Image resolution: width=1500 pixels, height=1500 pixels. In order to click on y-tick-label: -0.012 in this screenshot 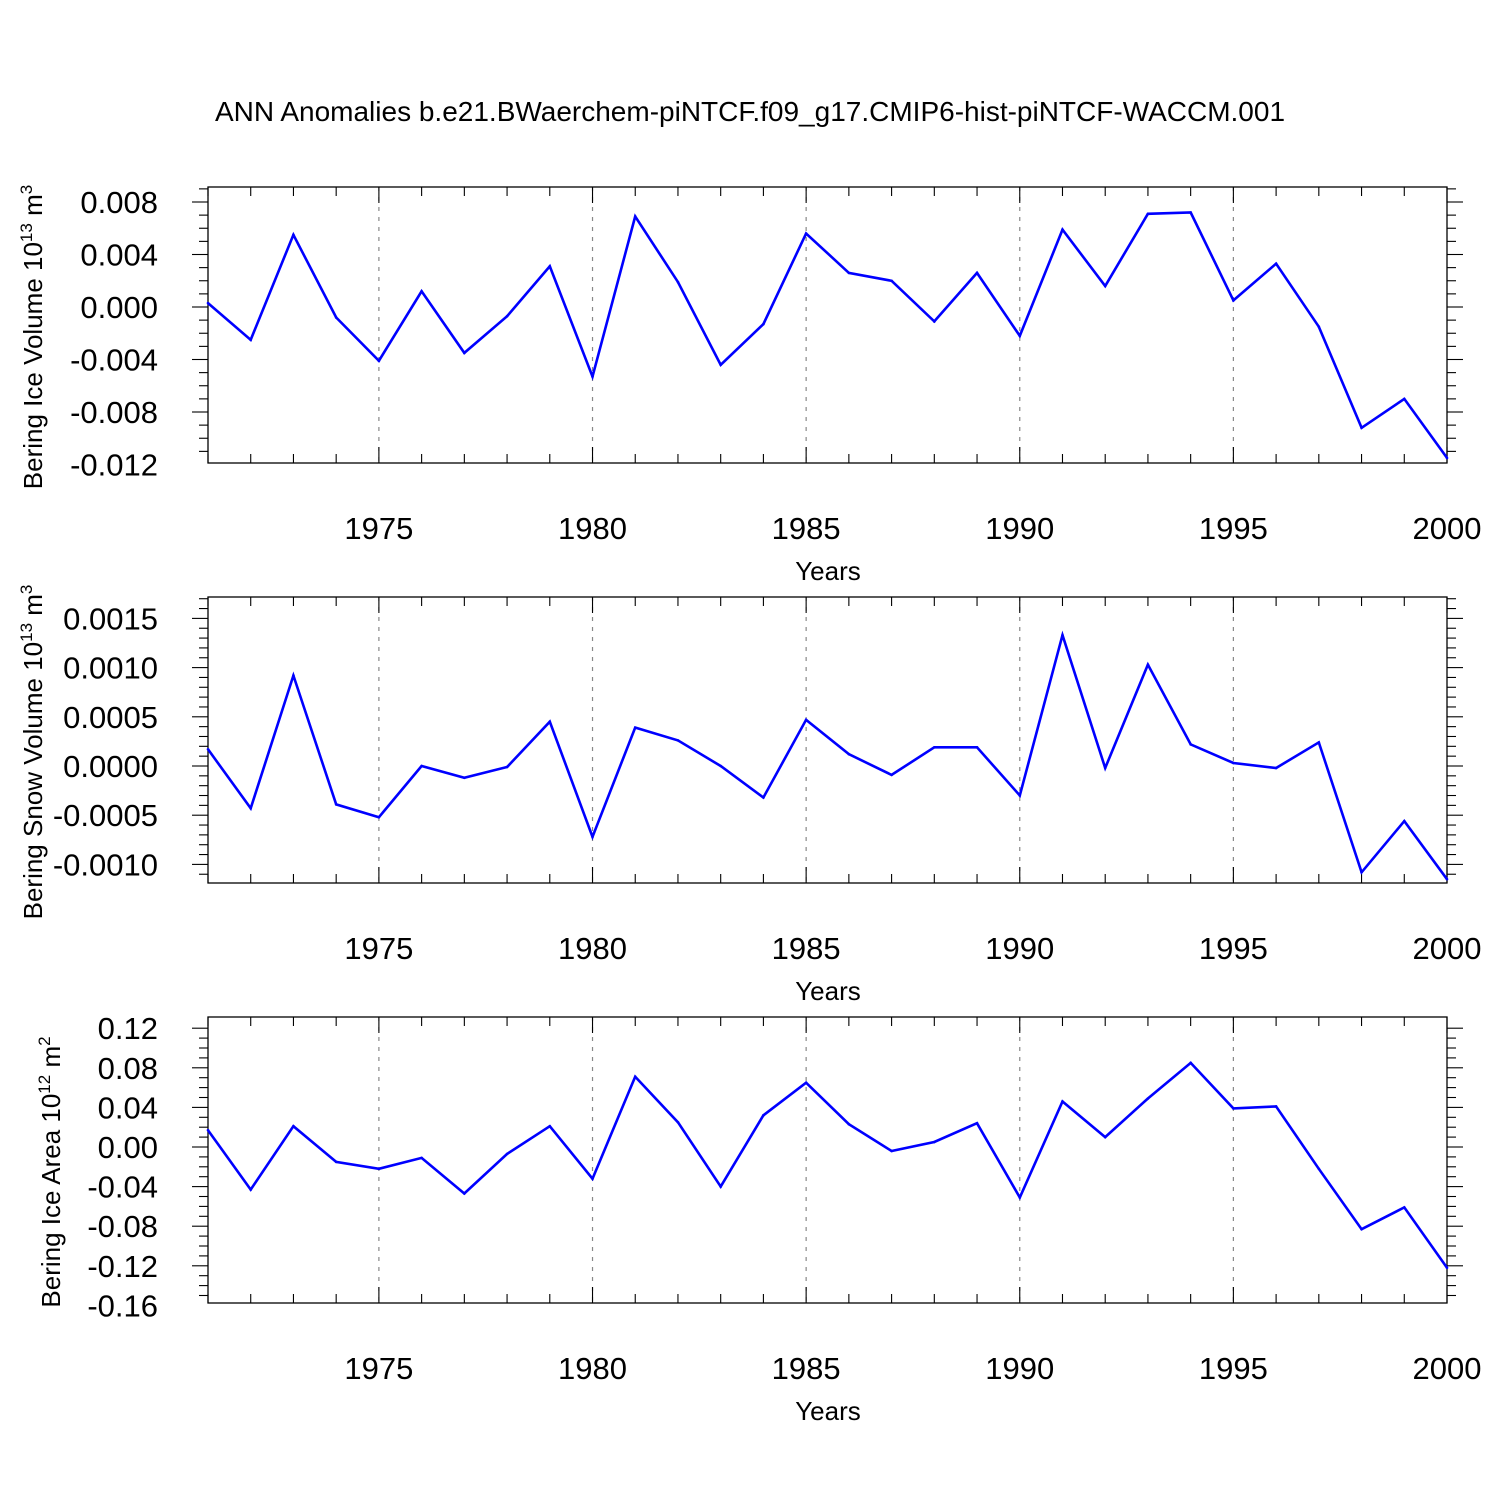, I will do `click(114, 465)`.